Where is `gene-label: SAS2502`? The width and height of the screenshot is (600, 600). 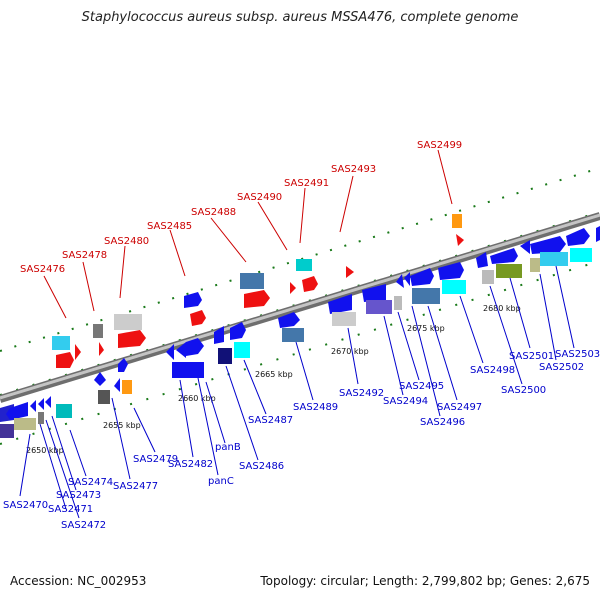 gene-label: SAS2502 is located at coordinates (561, 367).